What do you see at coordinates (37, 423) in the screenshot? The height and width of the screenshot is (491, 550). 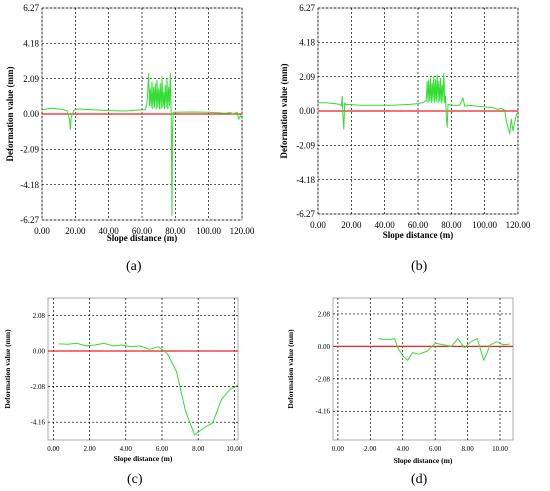 I see `chart-c-y-tick-label: -4.16` at bounding box center [37, 423].